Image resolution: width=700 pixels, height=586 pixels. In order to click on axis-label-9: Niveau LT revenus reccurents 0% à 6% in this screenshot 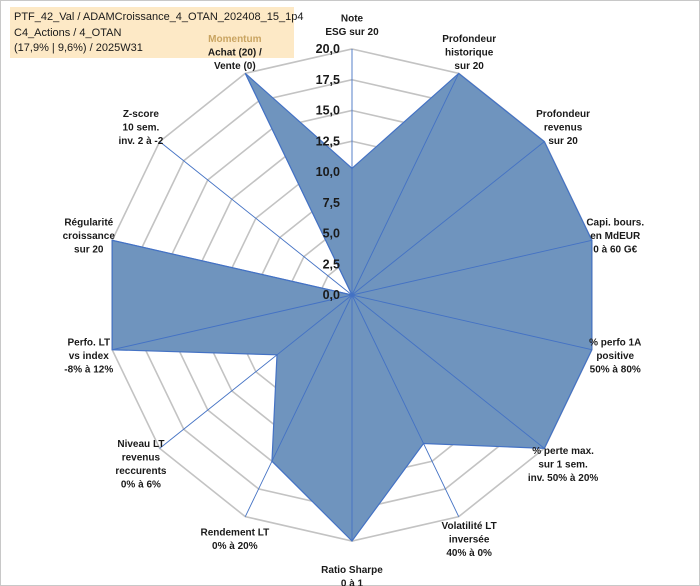, I will do `click(141, 465)`.